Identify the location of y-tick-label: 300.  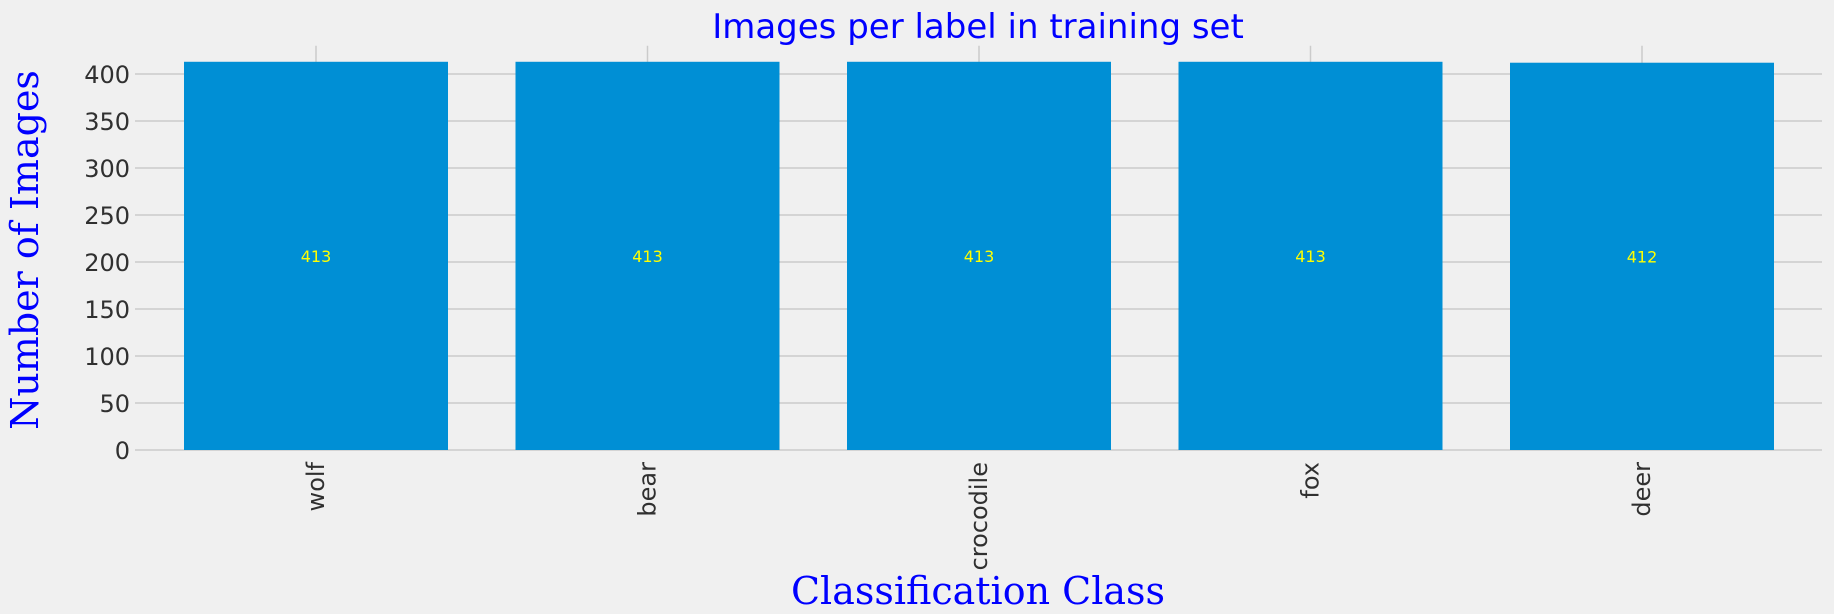
(107, 169).